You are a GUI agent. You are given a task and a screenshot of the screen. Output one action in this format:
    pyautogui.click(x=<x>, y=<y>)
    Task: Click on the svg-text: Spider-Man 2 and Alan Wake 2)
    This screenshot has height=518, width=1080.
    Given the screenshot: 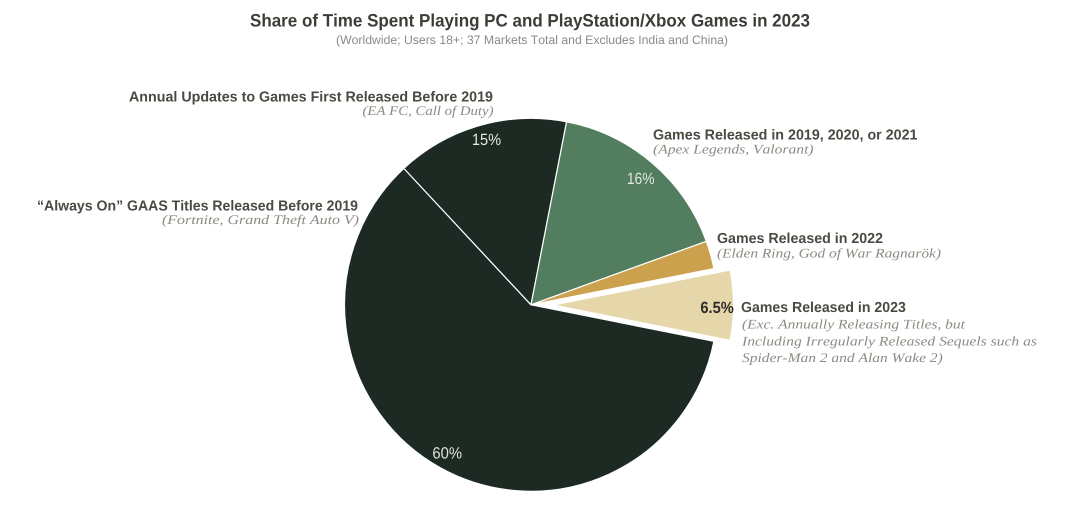 What is the action you would take?
    pyautogui.click(x=842, y=357)
    